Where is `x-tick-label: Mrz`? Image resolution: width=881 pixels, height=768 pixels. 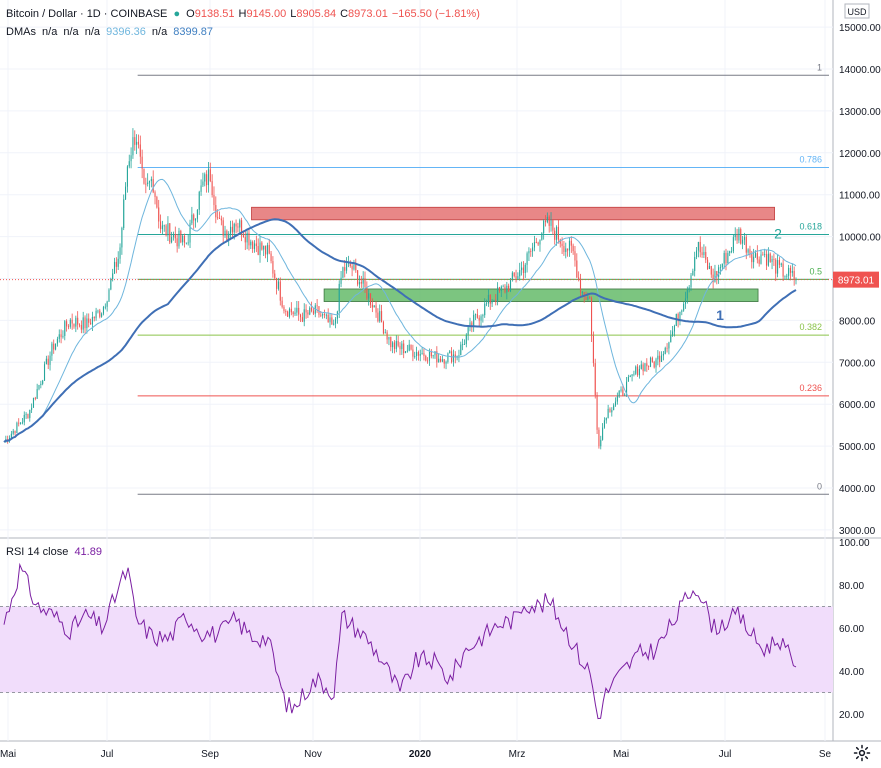 x-tick-label: Mrz is located at coordinates (517, 754).